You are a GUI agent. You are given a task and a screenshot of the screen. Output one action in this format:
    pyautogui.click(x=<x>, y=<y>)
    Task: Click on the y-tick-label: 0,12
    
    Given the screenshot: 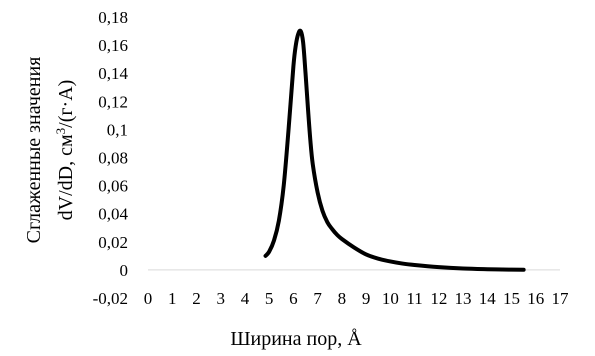 What is the action you would take?
    pyautogui.click(x=113, y=101)
    